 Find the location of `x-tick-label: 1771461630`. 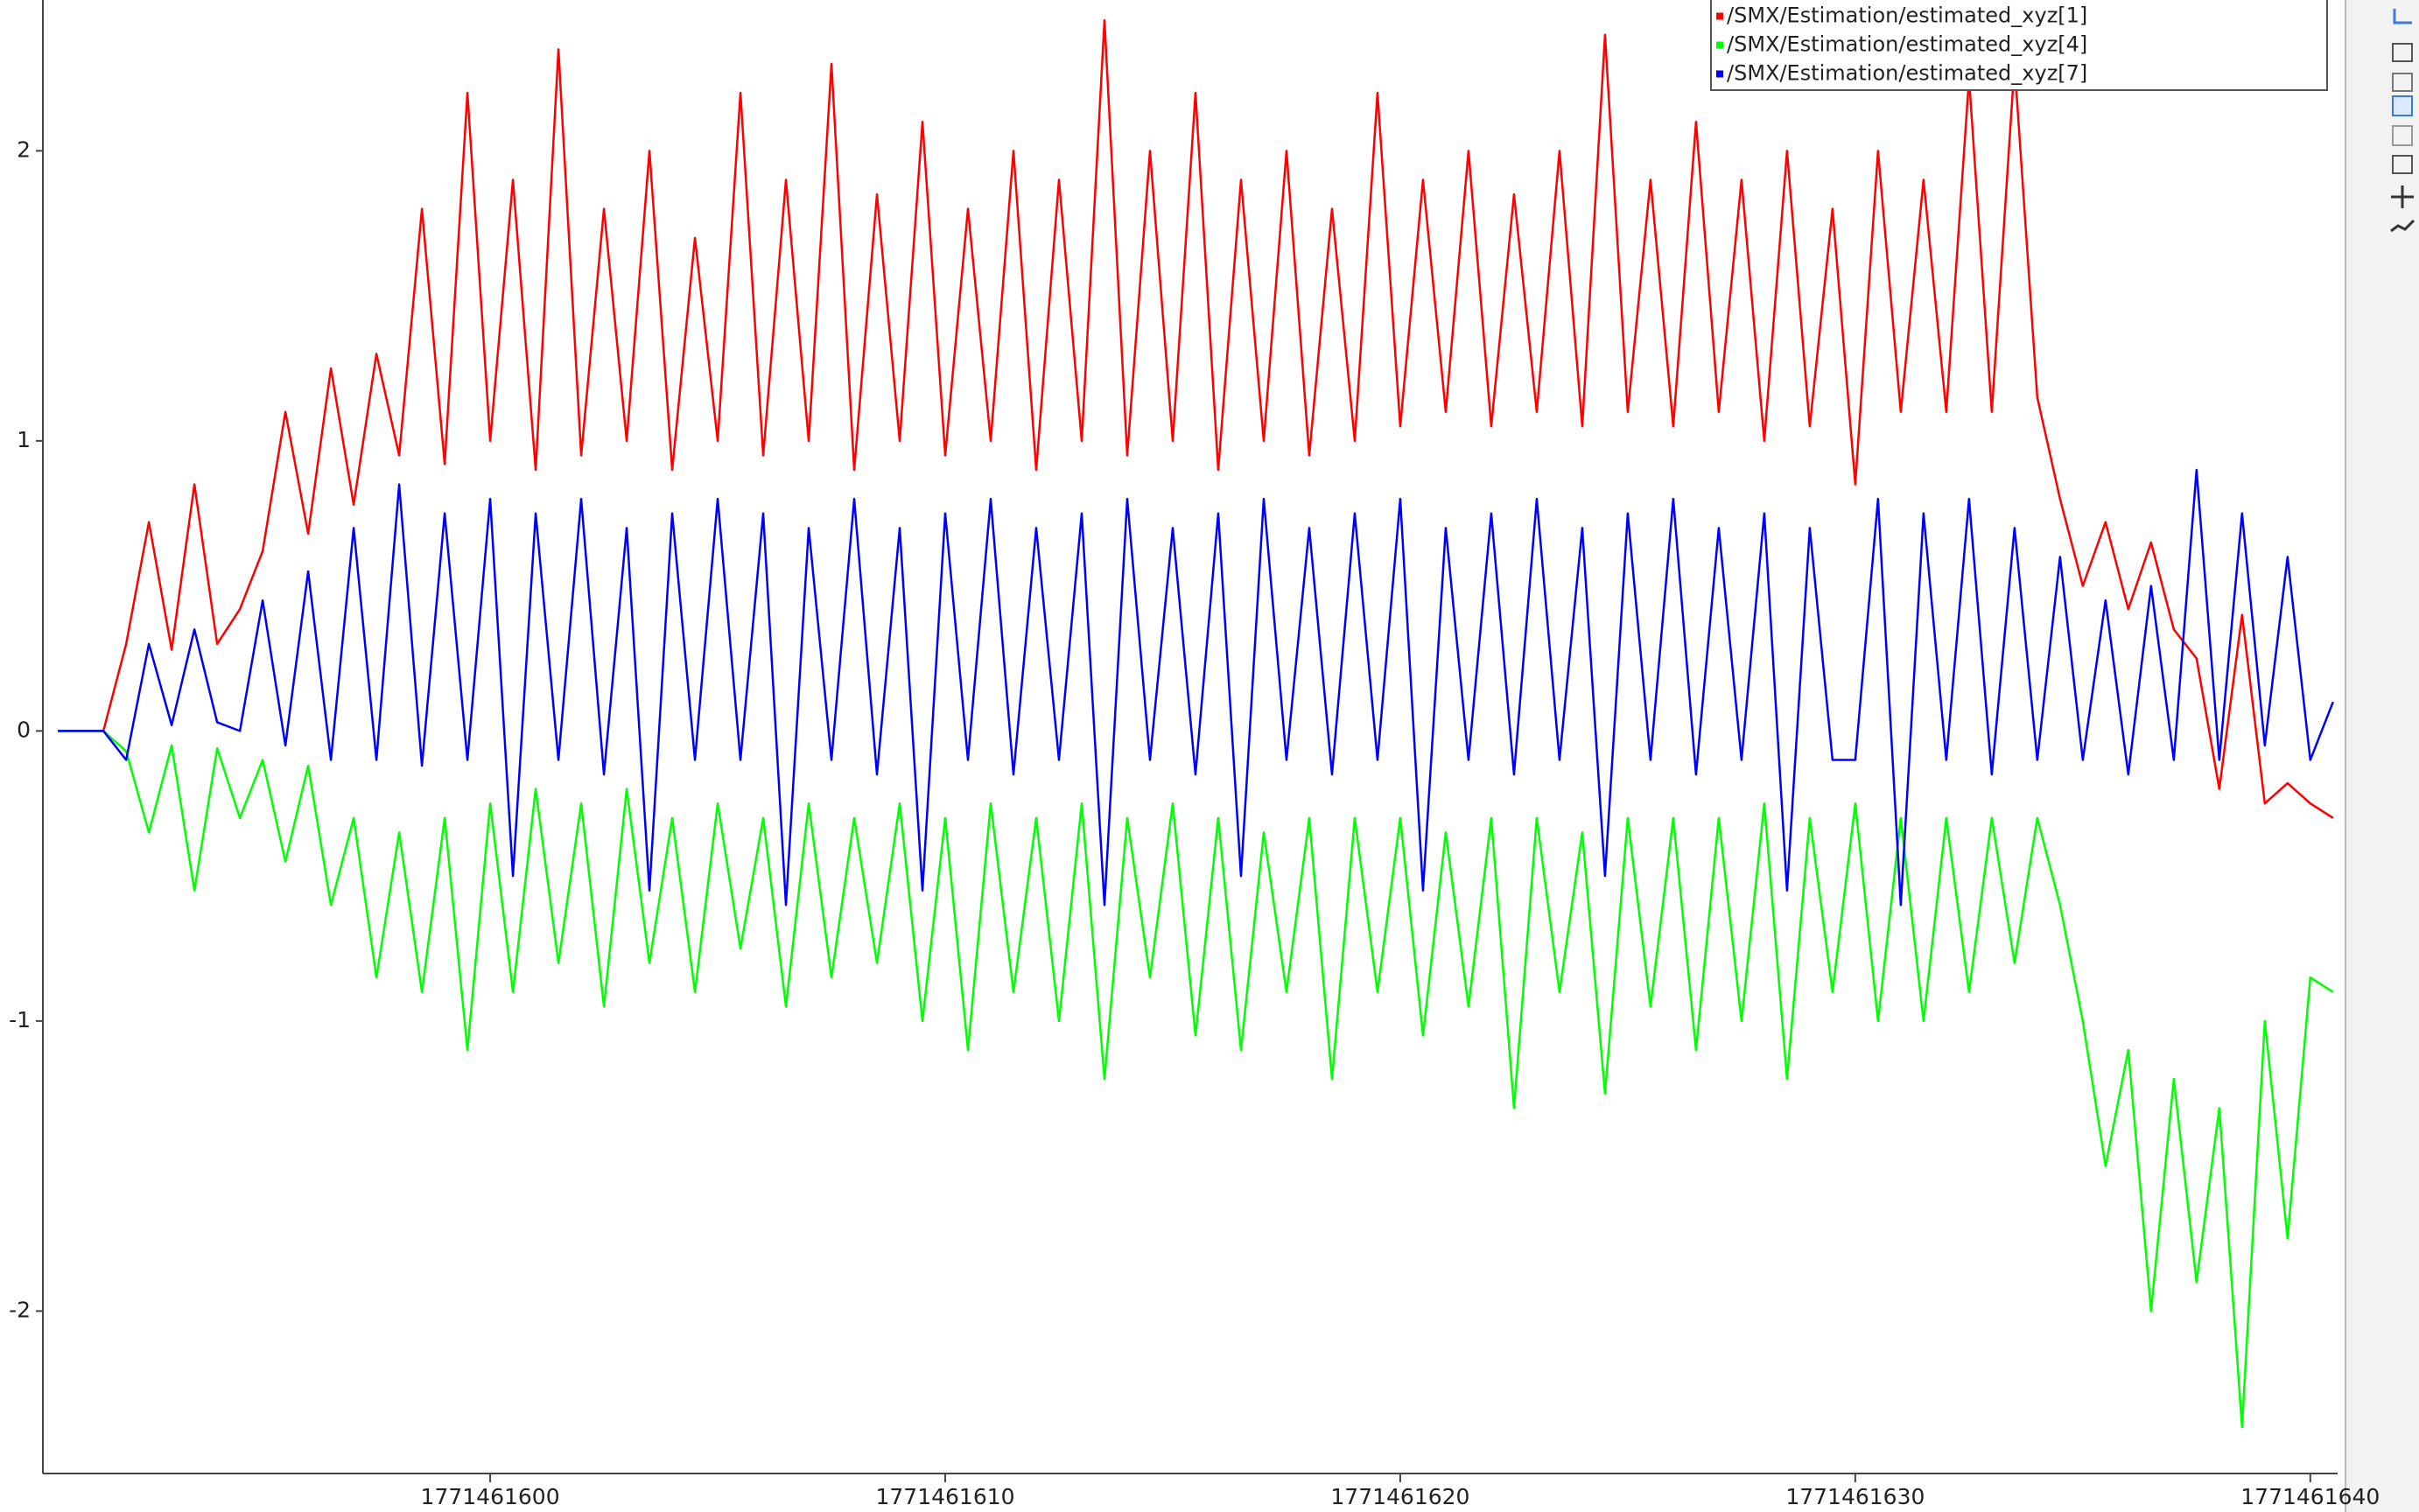

x-tick-label: 1771461630 is located at coordinates (1855, 1496).